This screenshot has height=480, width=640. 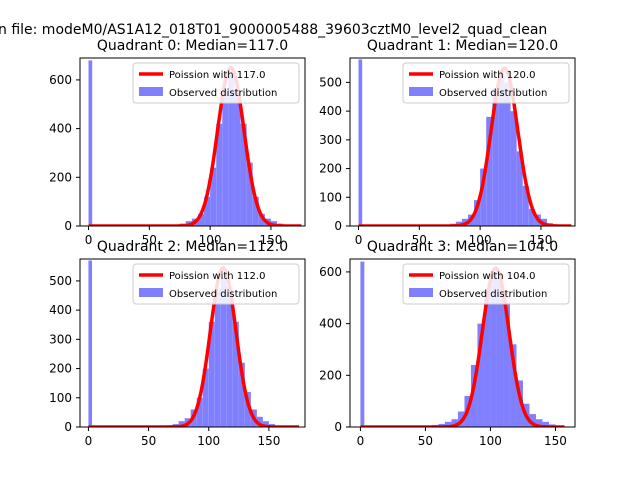 I want to click on legend-label: Poission with 117.0, so click(x=217, y=75).